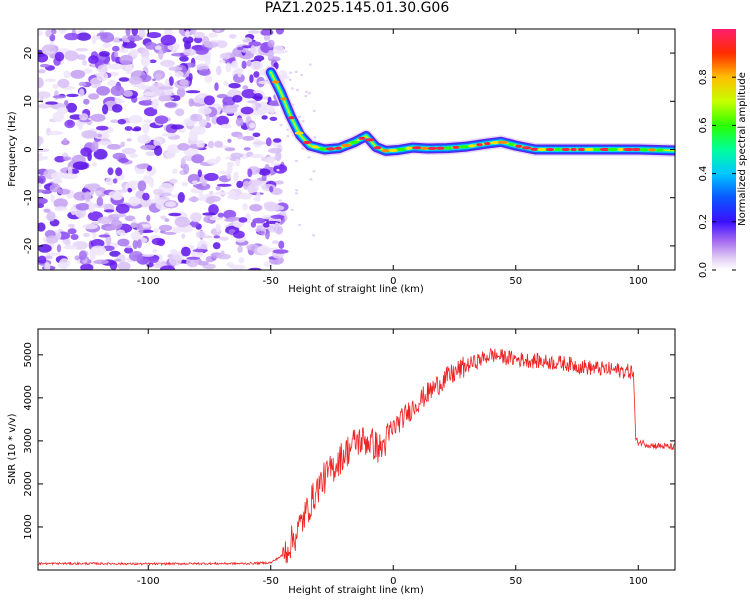 The height and width of the screenshot is (600, 750). Describe the element at coordinates (28, 101) in the screenshot. I see `spectrogram-y-tick-label: 10` at that location.